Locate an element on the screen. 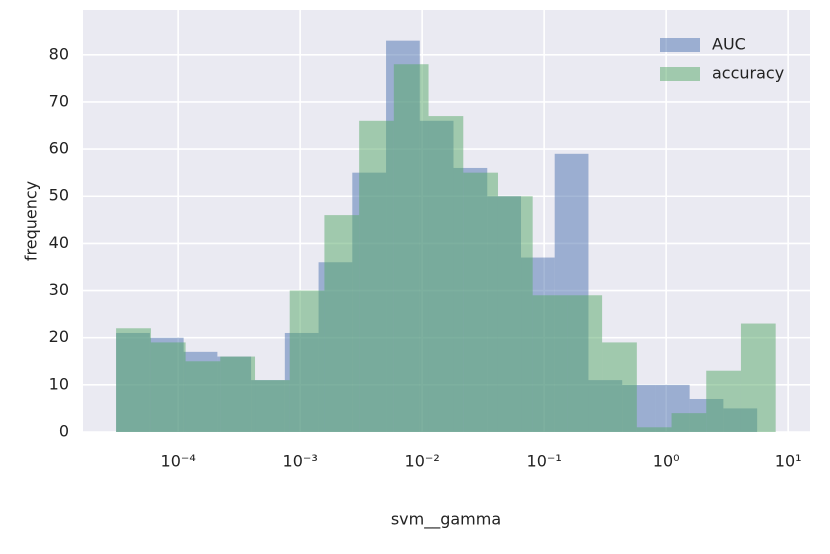 The image size is (830, 554). y-tick-label: 10 is located at coordinates (59, 383).